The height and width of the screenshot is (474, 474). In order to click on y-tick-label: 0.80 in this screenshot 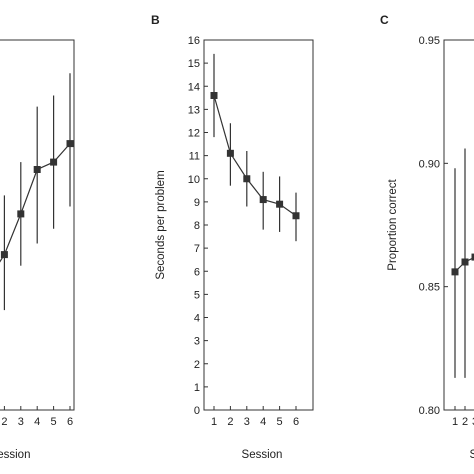, I will do `click(429, 411)`.